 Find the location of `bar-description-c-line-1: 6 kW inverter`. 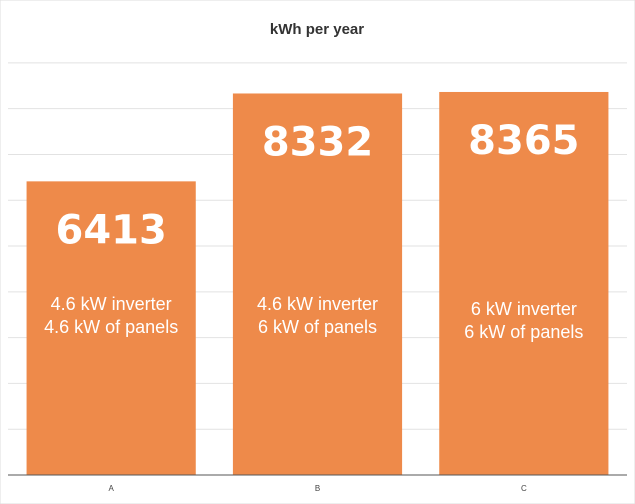

bar-description-c-line-1: 6 kW inverter is located at coordinates (524, 309).